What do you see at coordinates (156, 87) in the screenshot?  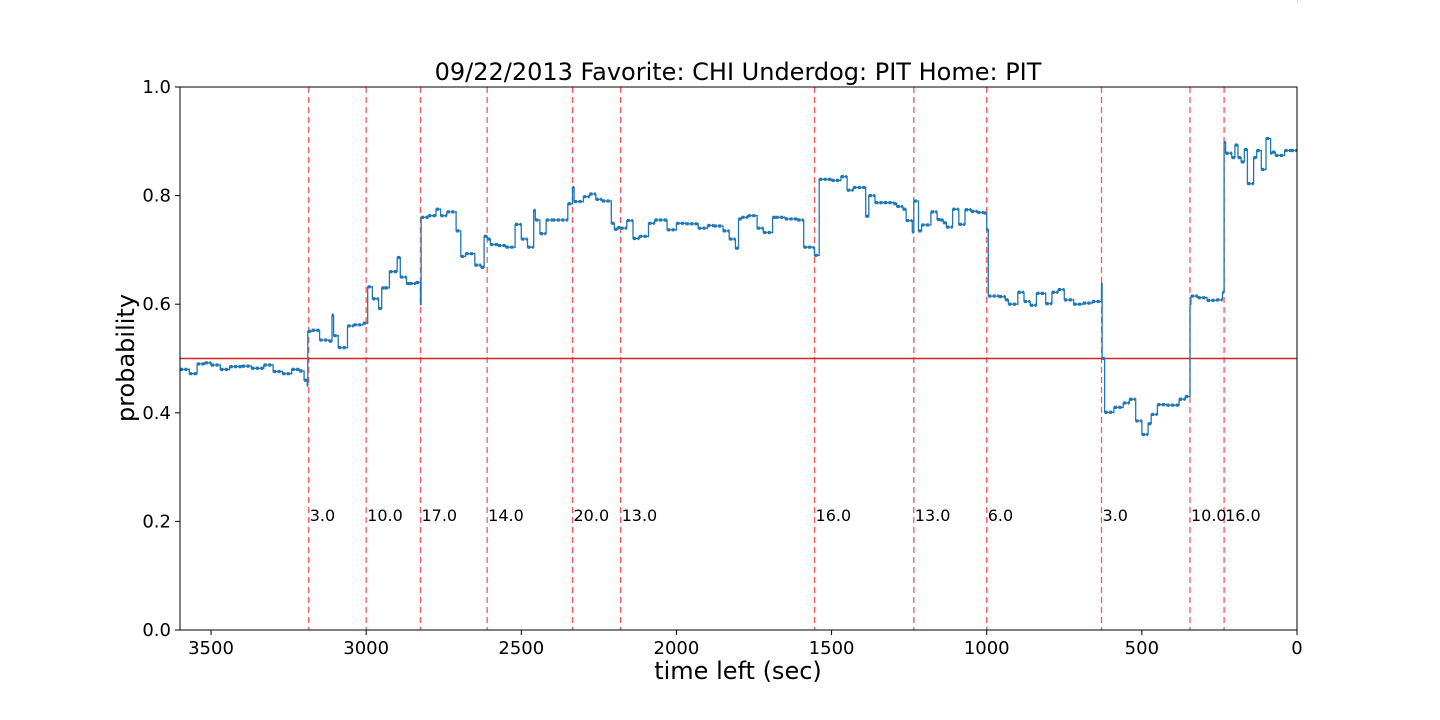 I see `y-tick-label: 1.0` at bounding box center [156, 87].